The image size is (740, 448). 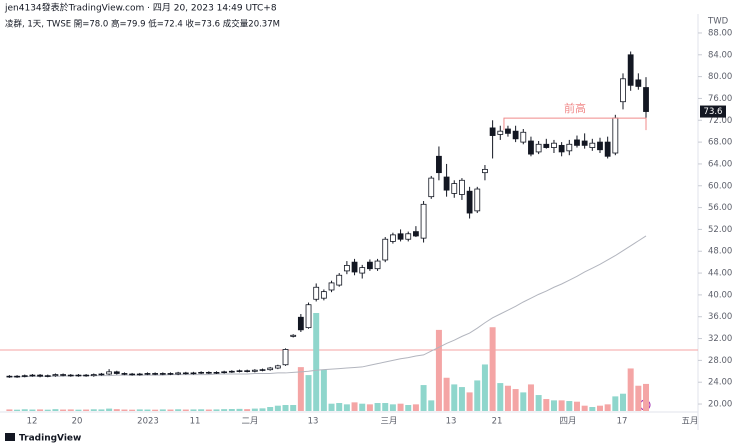 I want to click on y-tick-label: 52.00, so click(x=720, y=230).